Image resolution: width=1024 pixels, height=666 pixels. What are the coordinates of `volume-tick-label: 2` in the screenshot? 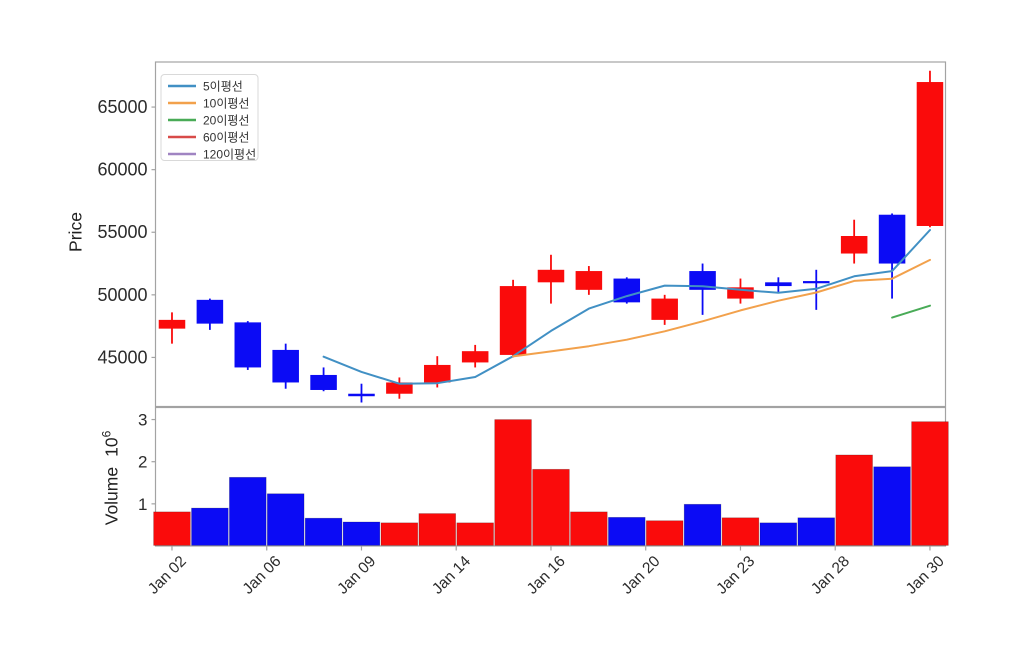 It's located at (142, 462).